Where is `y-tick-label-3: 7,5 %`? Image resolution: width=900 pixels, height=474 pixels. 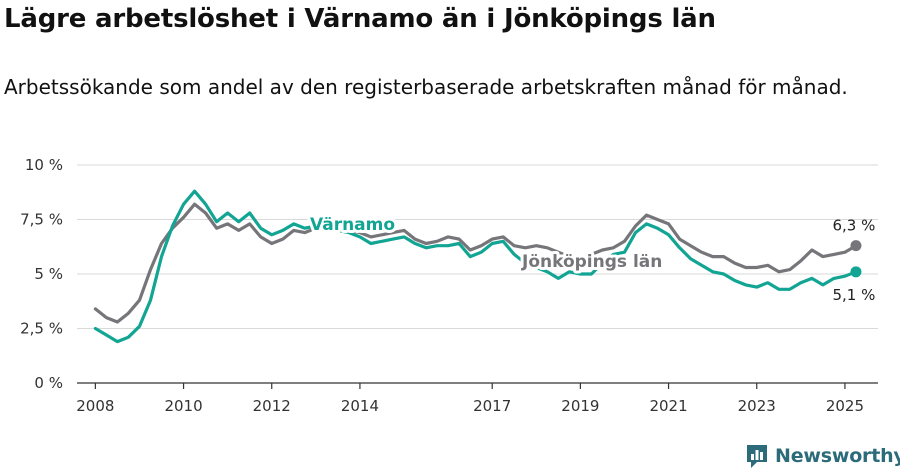 y-tick-label-3: 7,5 % is located at coordinates (41, 220).